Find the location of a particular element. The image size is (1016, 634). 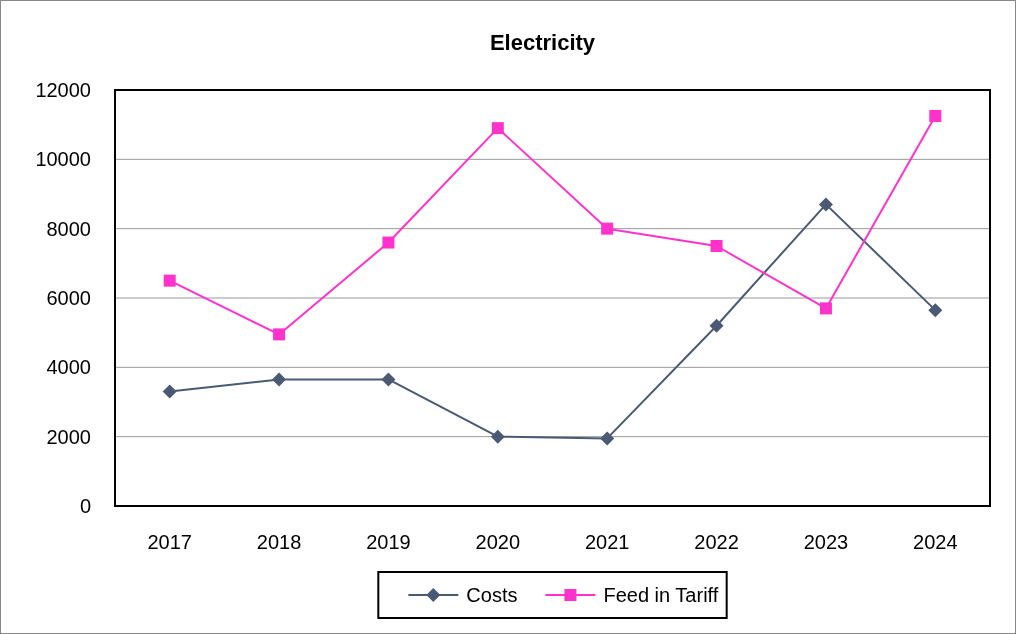

chart-title: Electricity is located at coordinates (542, 42).